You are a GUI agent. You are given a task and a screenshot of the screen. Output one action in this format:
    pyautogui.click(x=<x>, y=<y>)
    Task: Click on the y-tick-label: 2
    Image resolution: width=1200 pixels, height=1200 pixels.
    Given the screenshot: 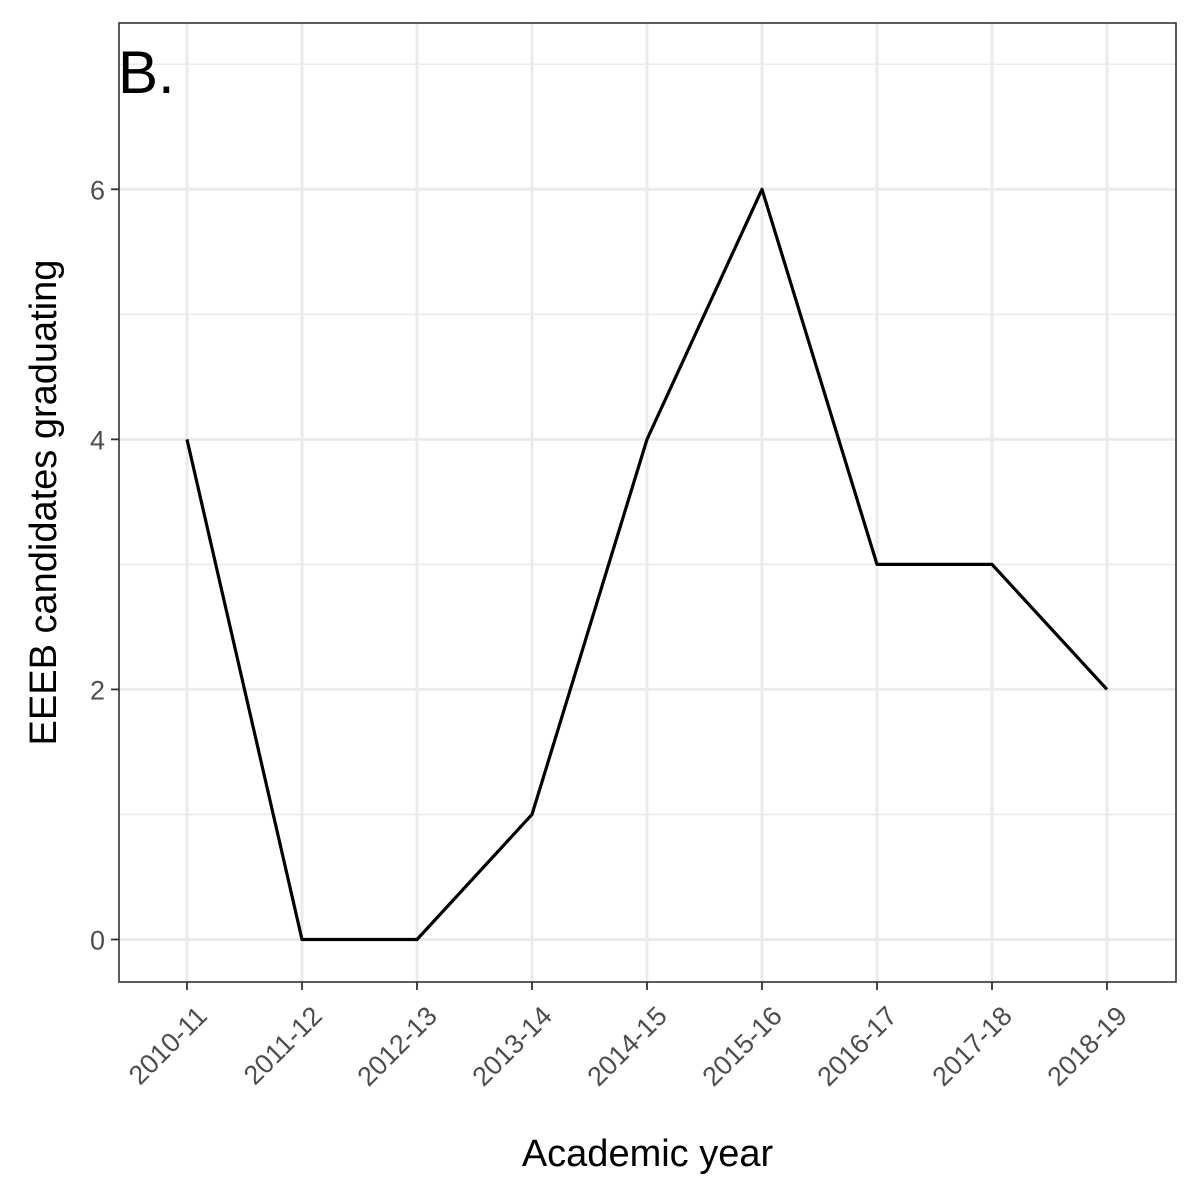 What is the action you would take?
    pyautogui.click(x=97, y=690)
    